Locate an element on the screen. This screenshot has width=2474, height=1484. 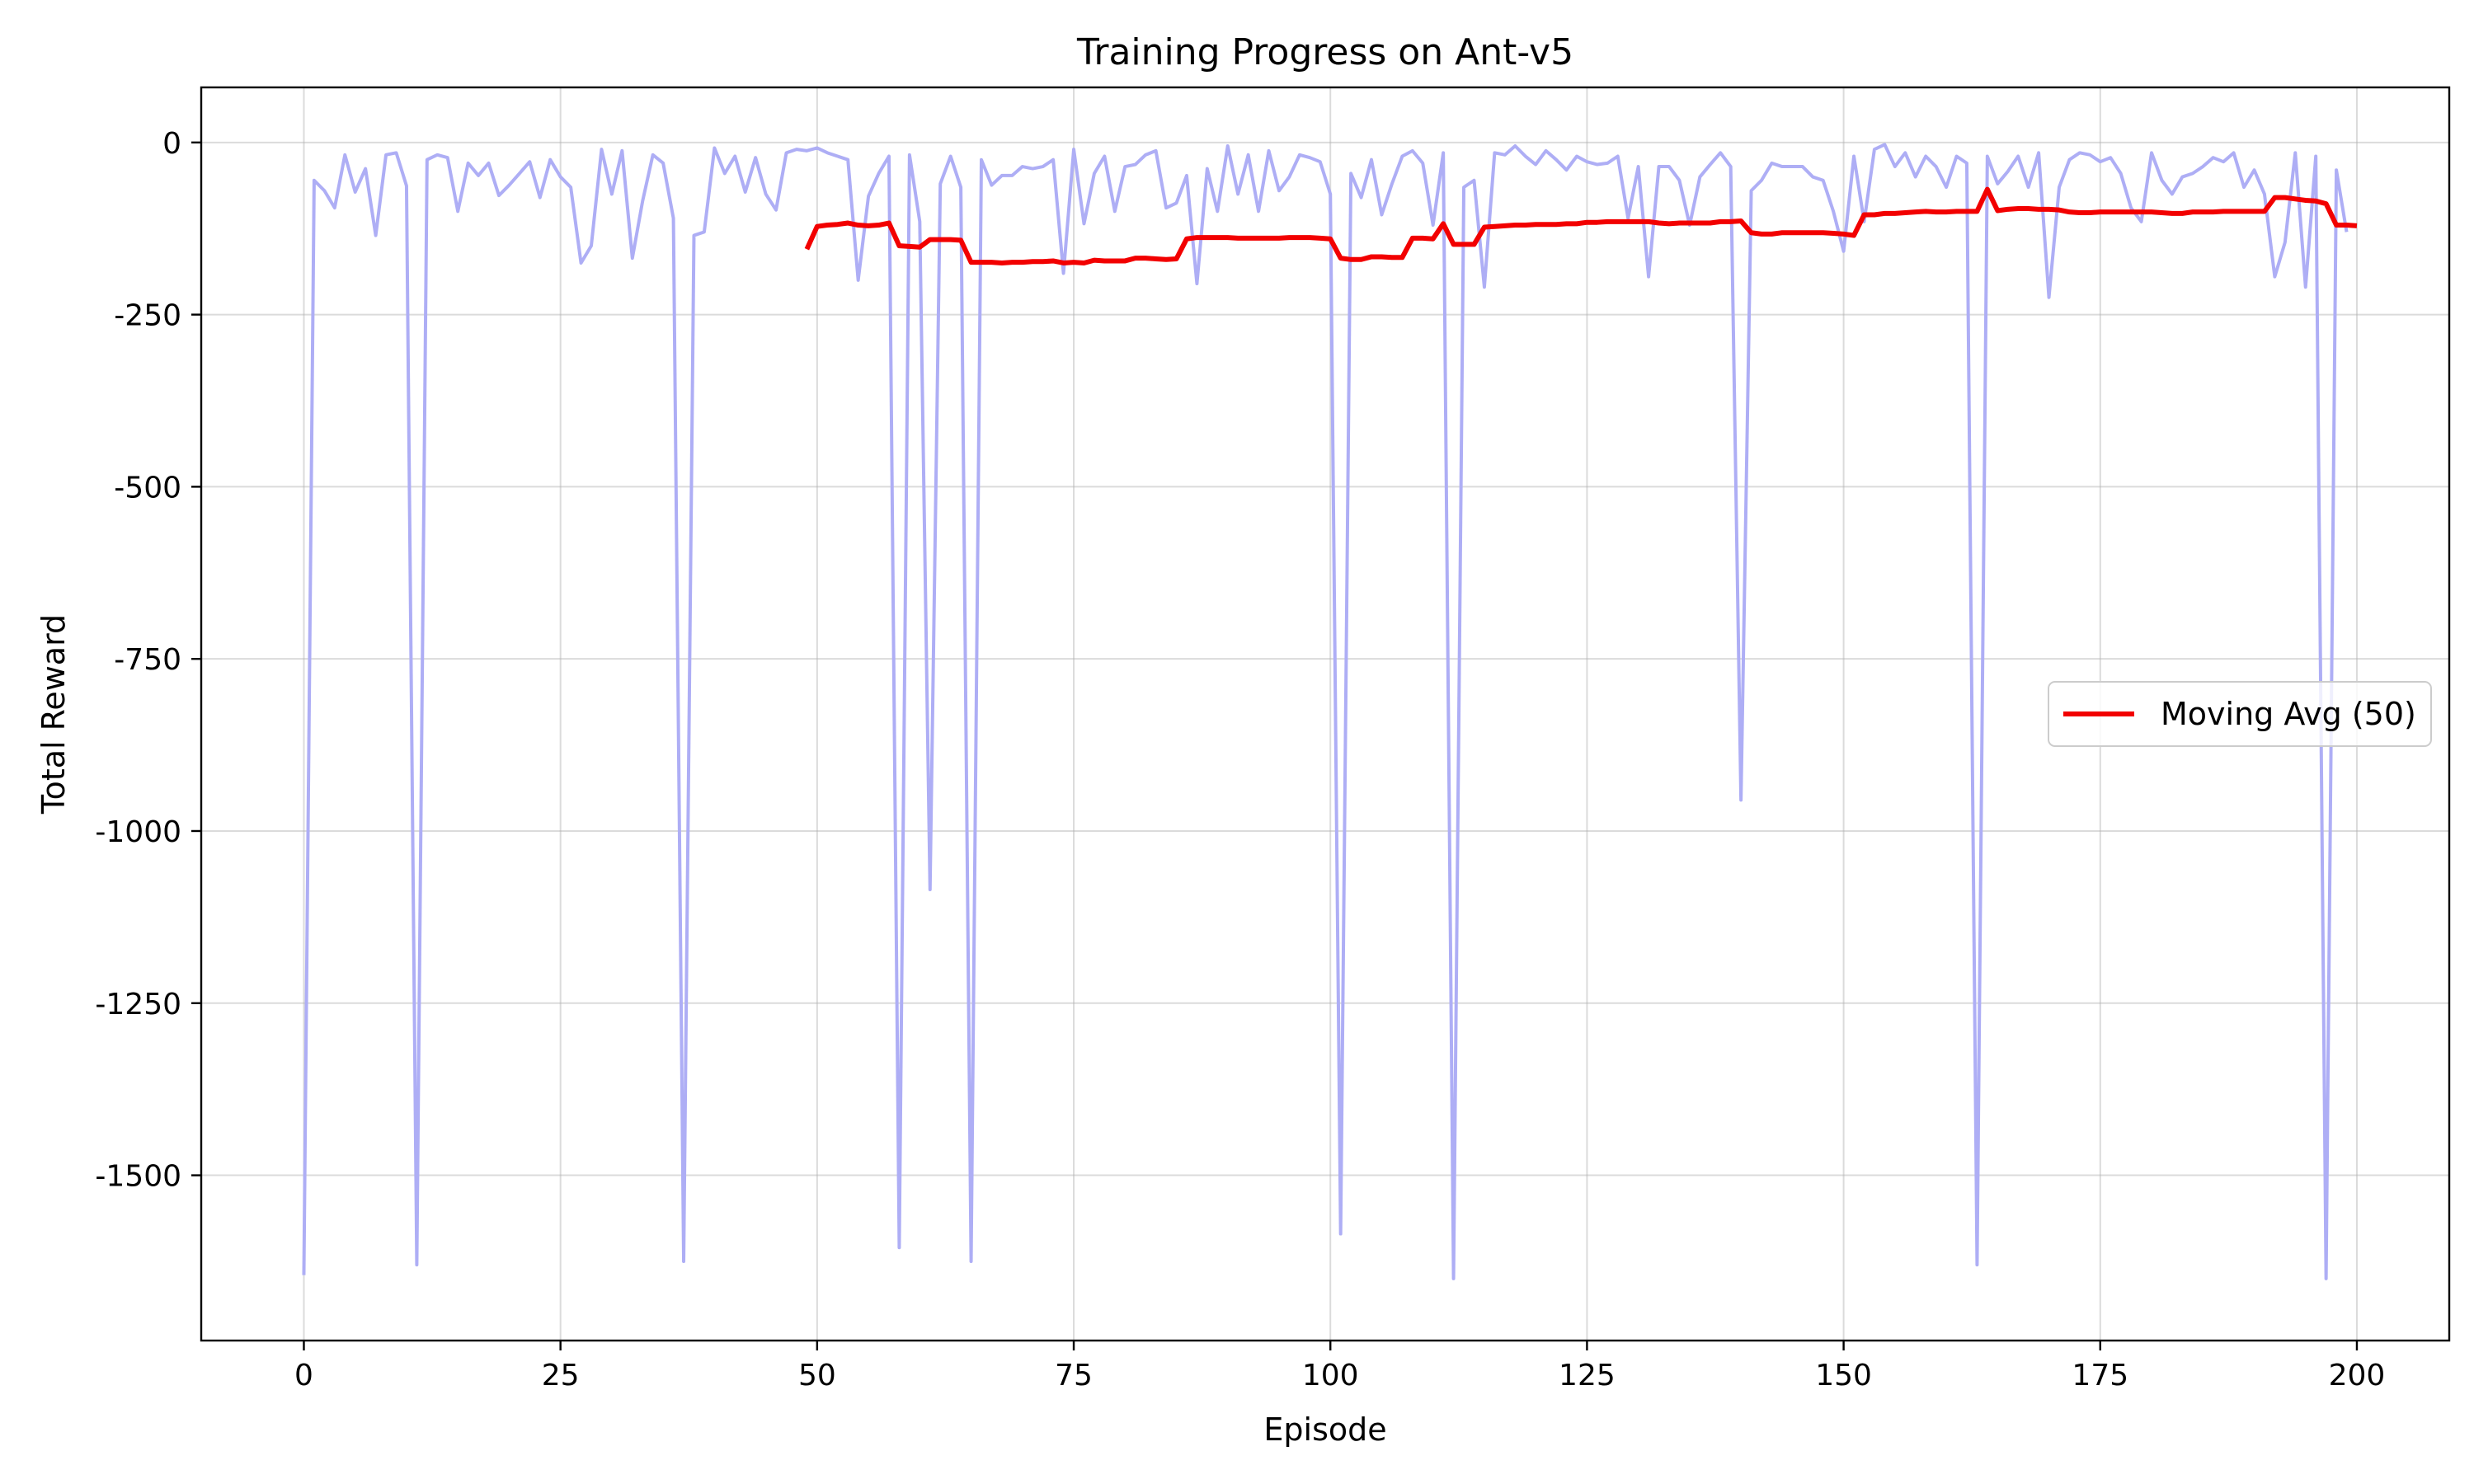
x-axis-label: Episode is located at coordinates (1324, 1429).